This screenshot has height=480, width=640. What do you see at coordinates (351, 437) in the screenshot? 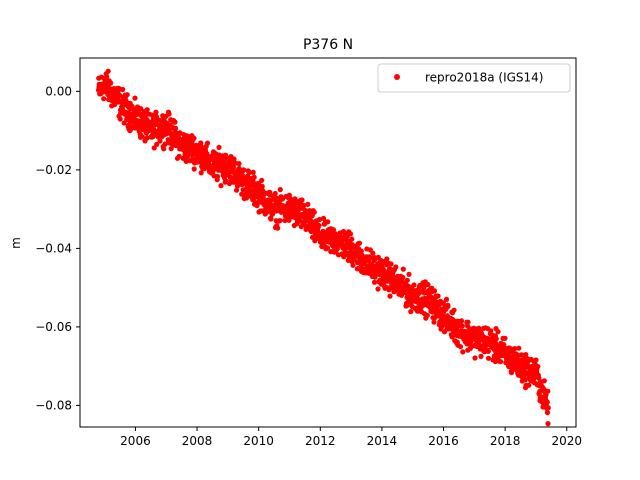
I see `x-axis: 2006 2008 2010 2012 2014 2016 2018 2020` at bounding box center [351, 437].